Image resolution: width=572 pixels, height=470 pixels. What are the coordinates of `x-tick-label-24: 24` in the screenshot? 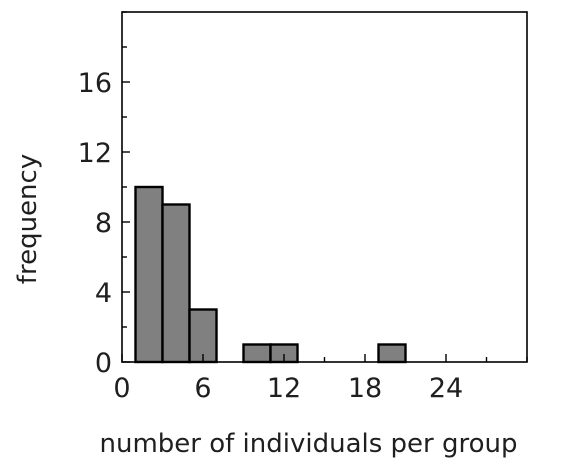 It's located at (446, 388).